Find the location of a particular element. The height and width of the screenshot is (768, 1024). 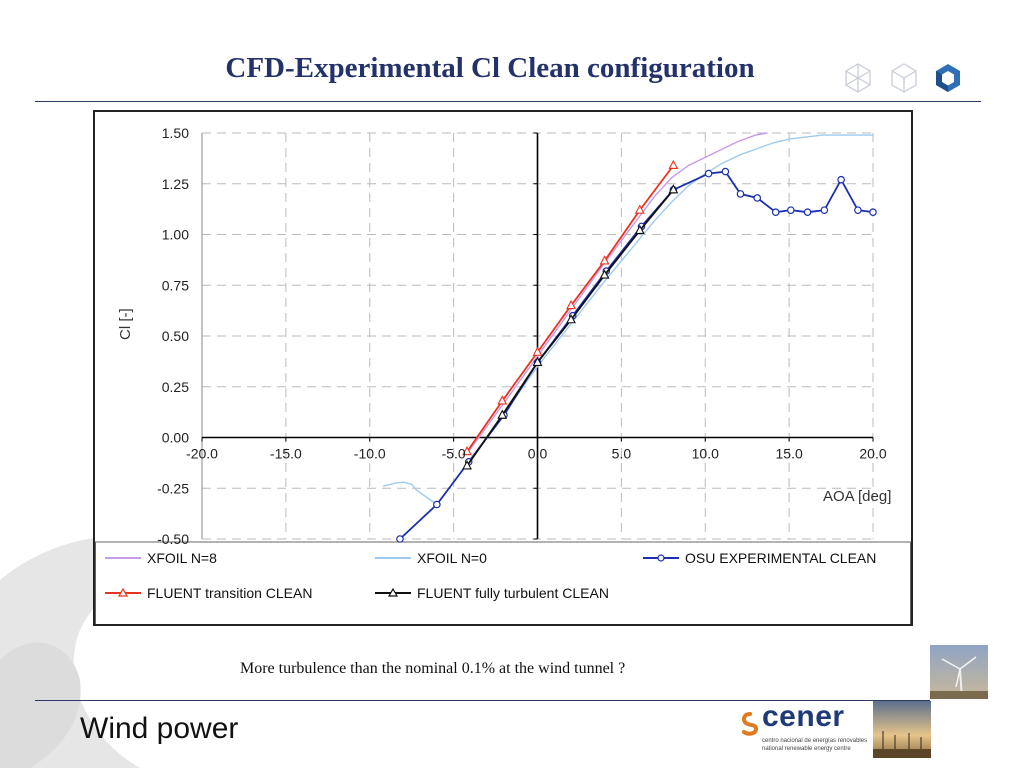

y-tick-label: 0.50 is located at coordinates (175, 336).